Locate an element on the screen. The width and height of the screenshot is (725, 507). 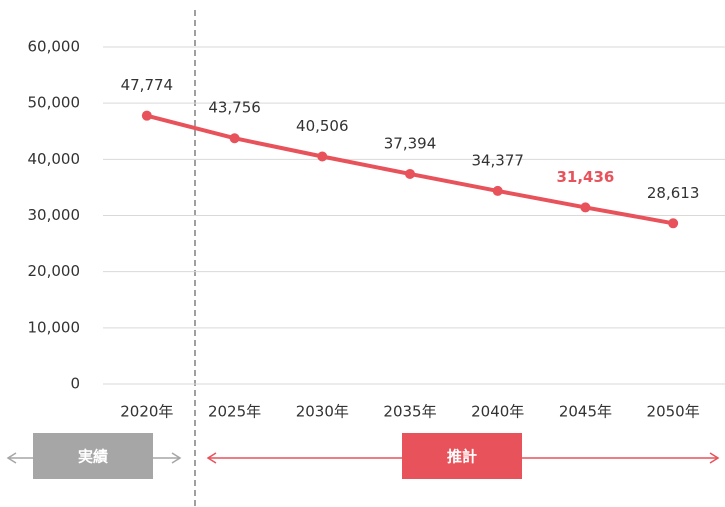
y-tick-label: 40,000 is located at coordinates (54, 159).